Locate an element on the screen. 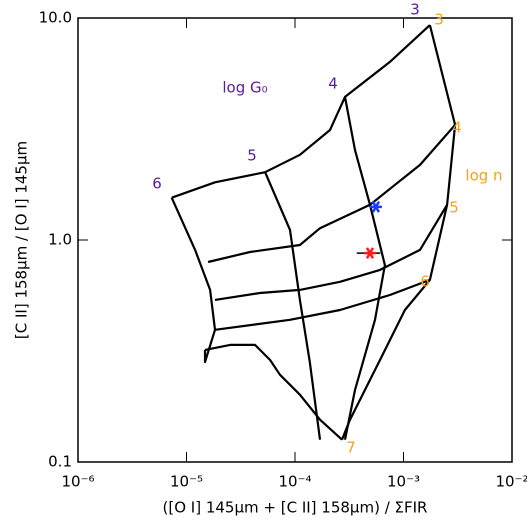  x-tick-label: 10⁻² is located at coordinates (511, 482).